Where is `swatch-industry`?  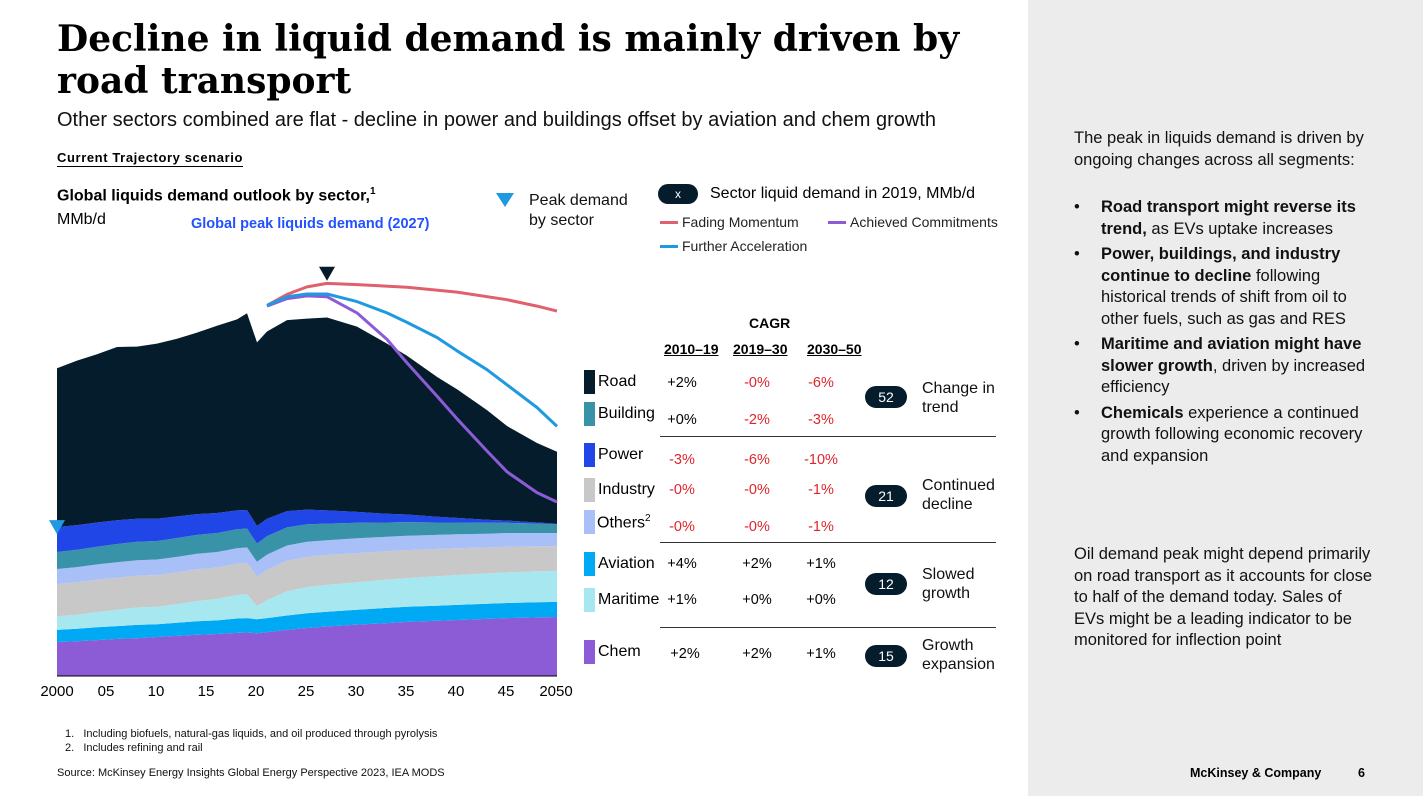
swatch-industry is located at coordinates (589, 490).